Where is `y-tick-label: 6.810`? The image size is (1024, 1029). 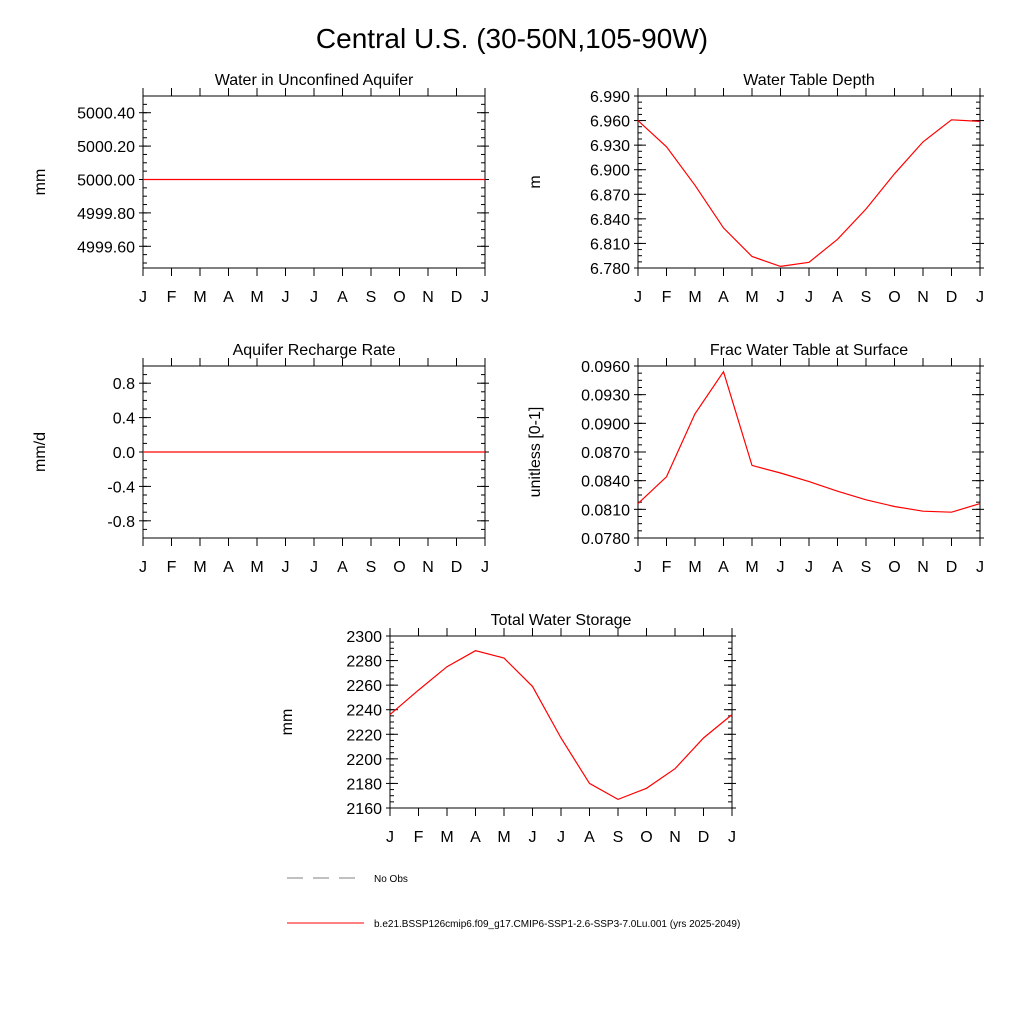 y-tick-label: 6.810 is located at coordinates (610, 244).